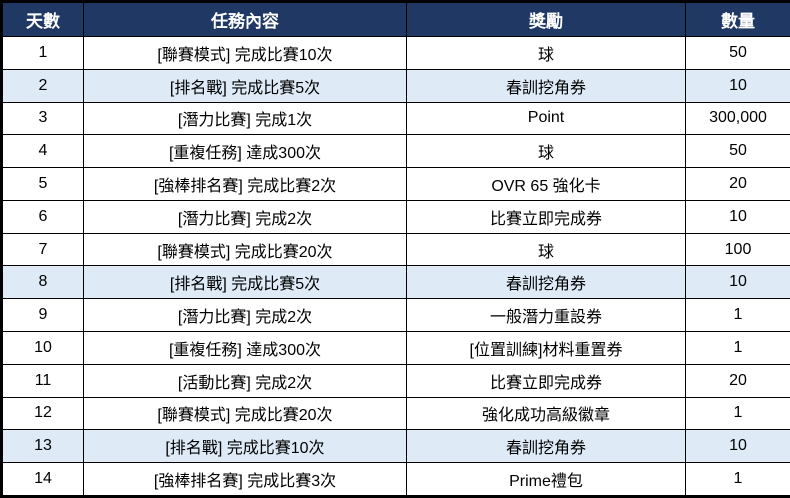 This screenshot has height=498, width=790. What do you see at coordinates (42, 19) in the screenshot?
I see `header-day: 天數` at bounding box center [42, 19].